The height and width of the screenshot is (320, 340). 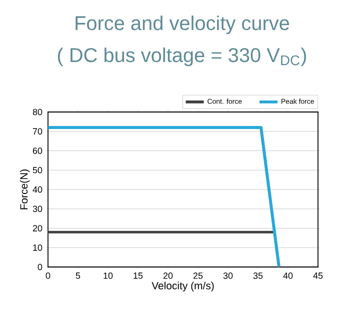 I want to click on x-tick-label: 0, so click(x=48, y=275).